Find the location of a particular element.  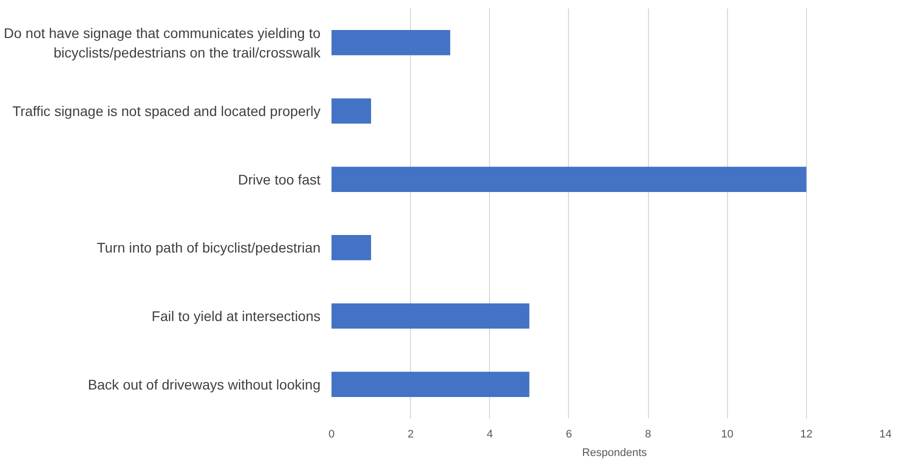

x-tick-label: 6 is located at coordinates (569, 434).